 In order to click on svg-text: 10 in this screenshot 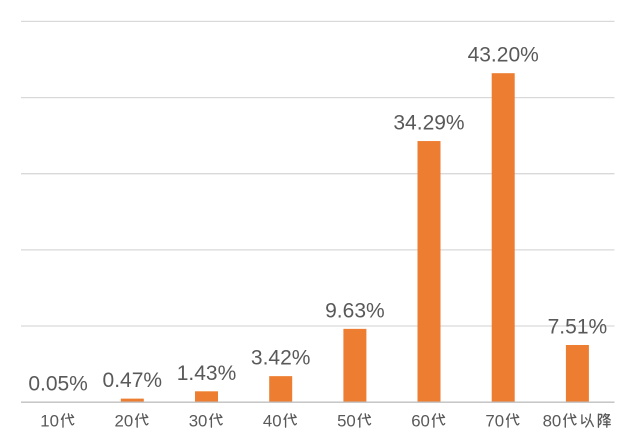, I will do `click(49, 421)`.